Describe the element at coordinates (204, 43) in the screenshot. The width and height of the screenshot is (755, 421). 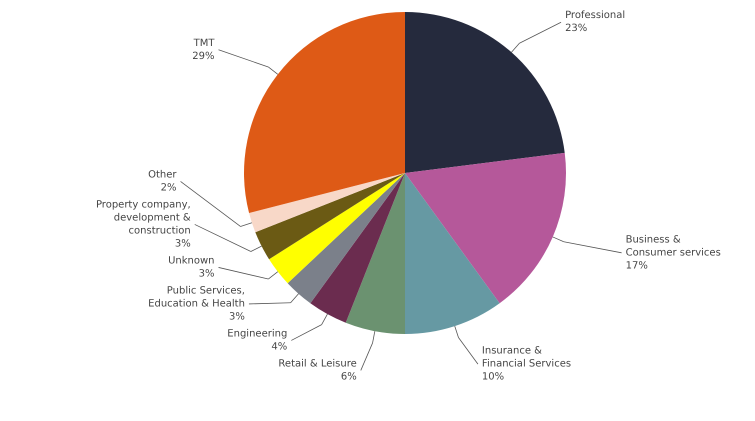
I see `slice-label: TMT` at that location.